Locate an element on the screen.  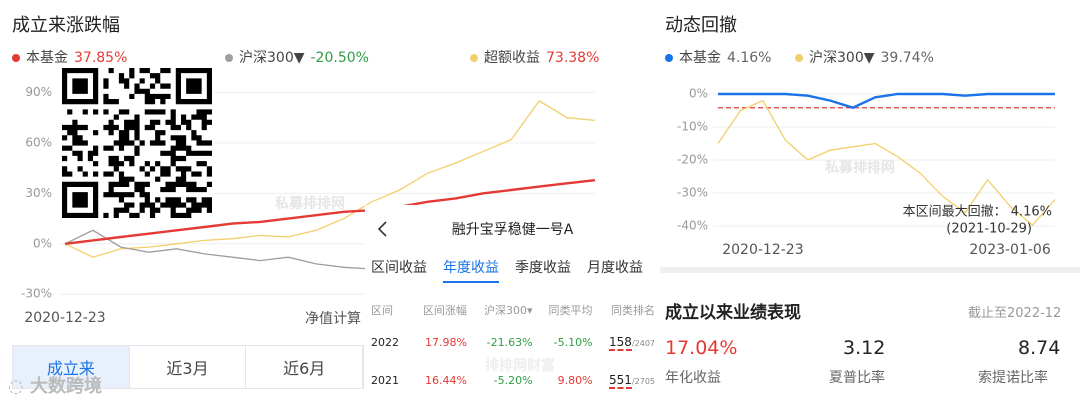
chart-title: 动态回撤 is located at coordinates (701, 25).